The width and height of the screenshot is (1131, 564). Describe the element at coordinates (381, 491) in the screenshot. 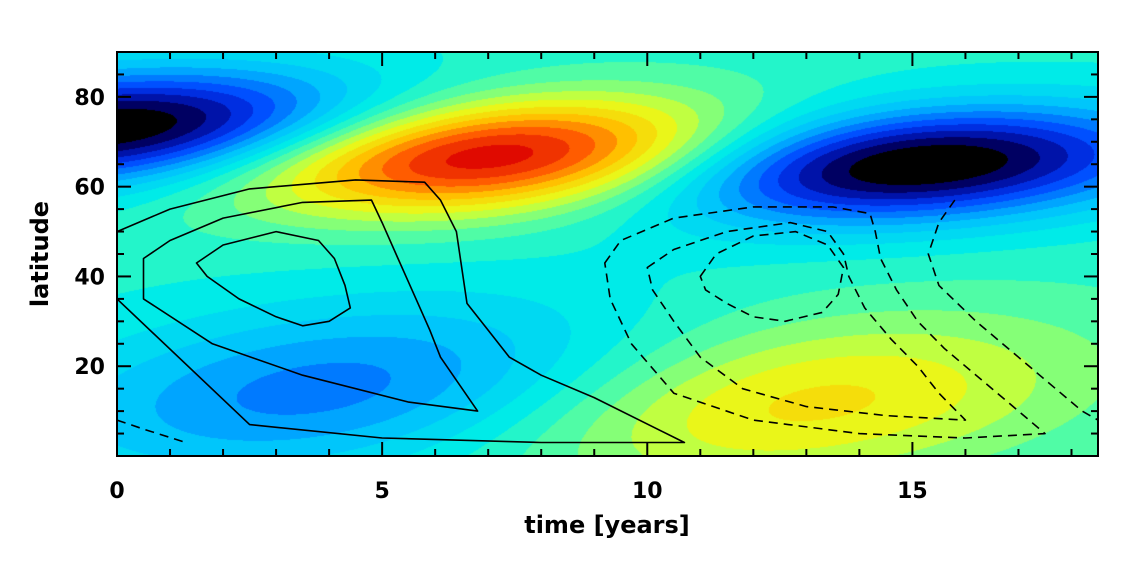

I see `x-tick-label-5: 5` at that location.